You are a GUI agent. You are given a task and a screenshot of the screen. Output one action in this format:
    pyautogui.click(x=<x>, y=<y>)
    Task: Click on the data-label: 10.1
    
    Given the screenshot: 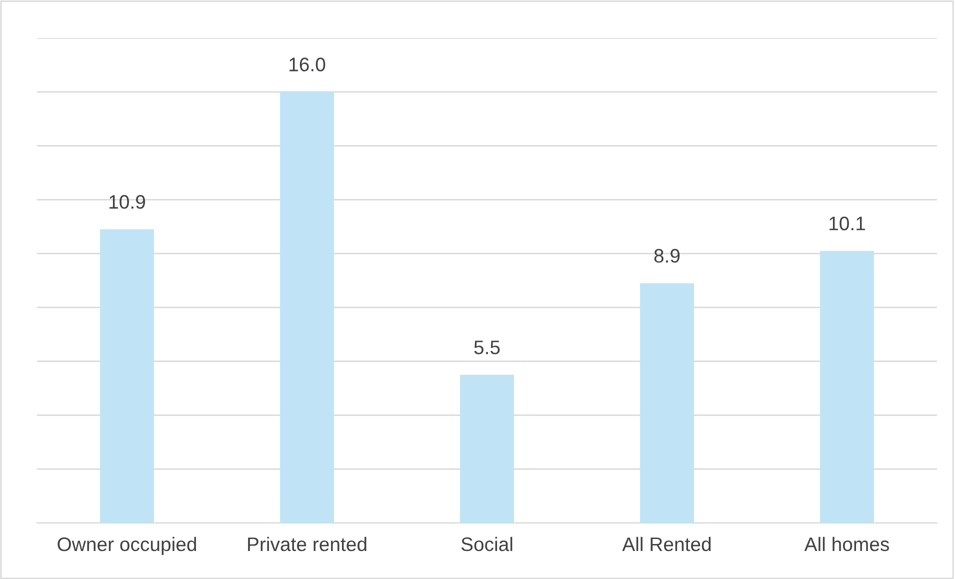 What is the action you would take?
    pyautogui.click(x=847, y=223)
    